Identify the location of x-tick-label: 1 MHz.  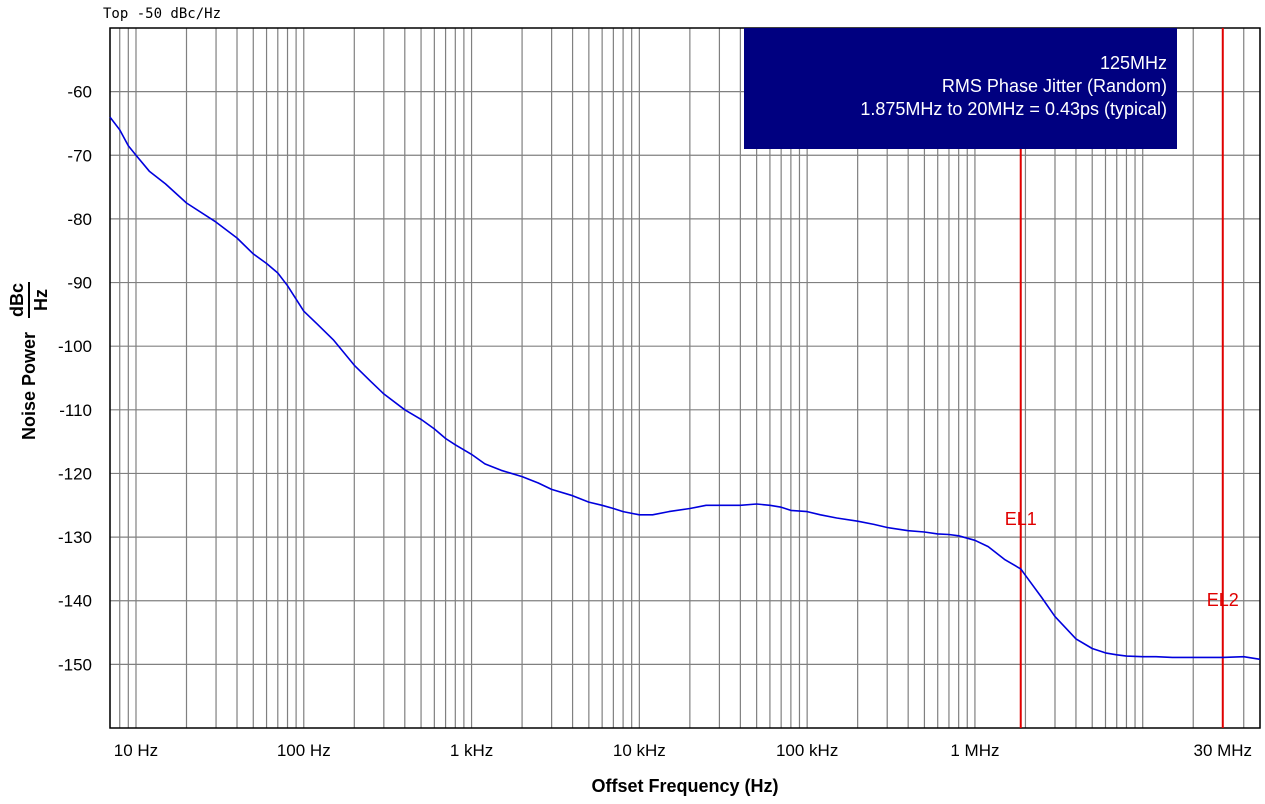
(974, 750).